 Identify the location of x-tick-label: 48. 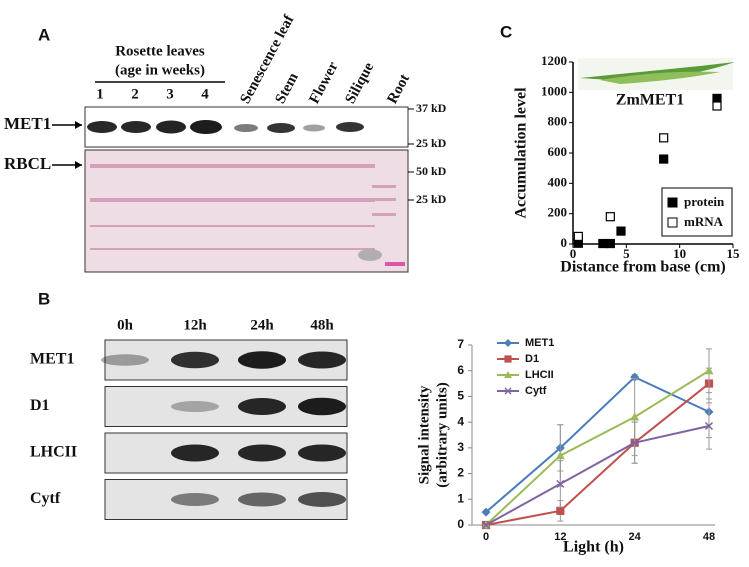
(709, 537).